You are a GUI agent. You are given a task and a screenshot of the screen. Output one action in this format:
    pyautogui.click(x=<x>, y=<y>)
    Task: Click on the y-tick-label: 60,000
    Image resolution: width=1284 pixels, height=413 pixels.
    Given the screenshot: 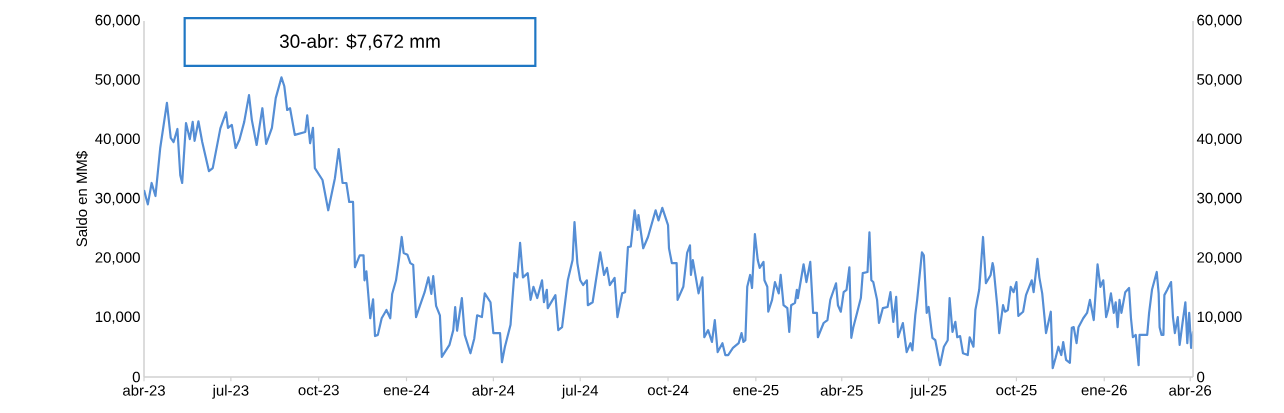 What is the action you would take?
    pyautogui.click(x=117, y=21)
    